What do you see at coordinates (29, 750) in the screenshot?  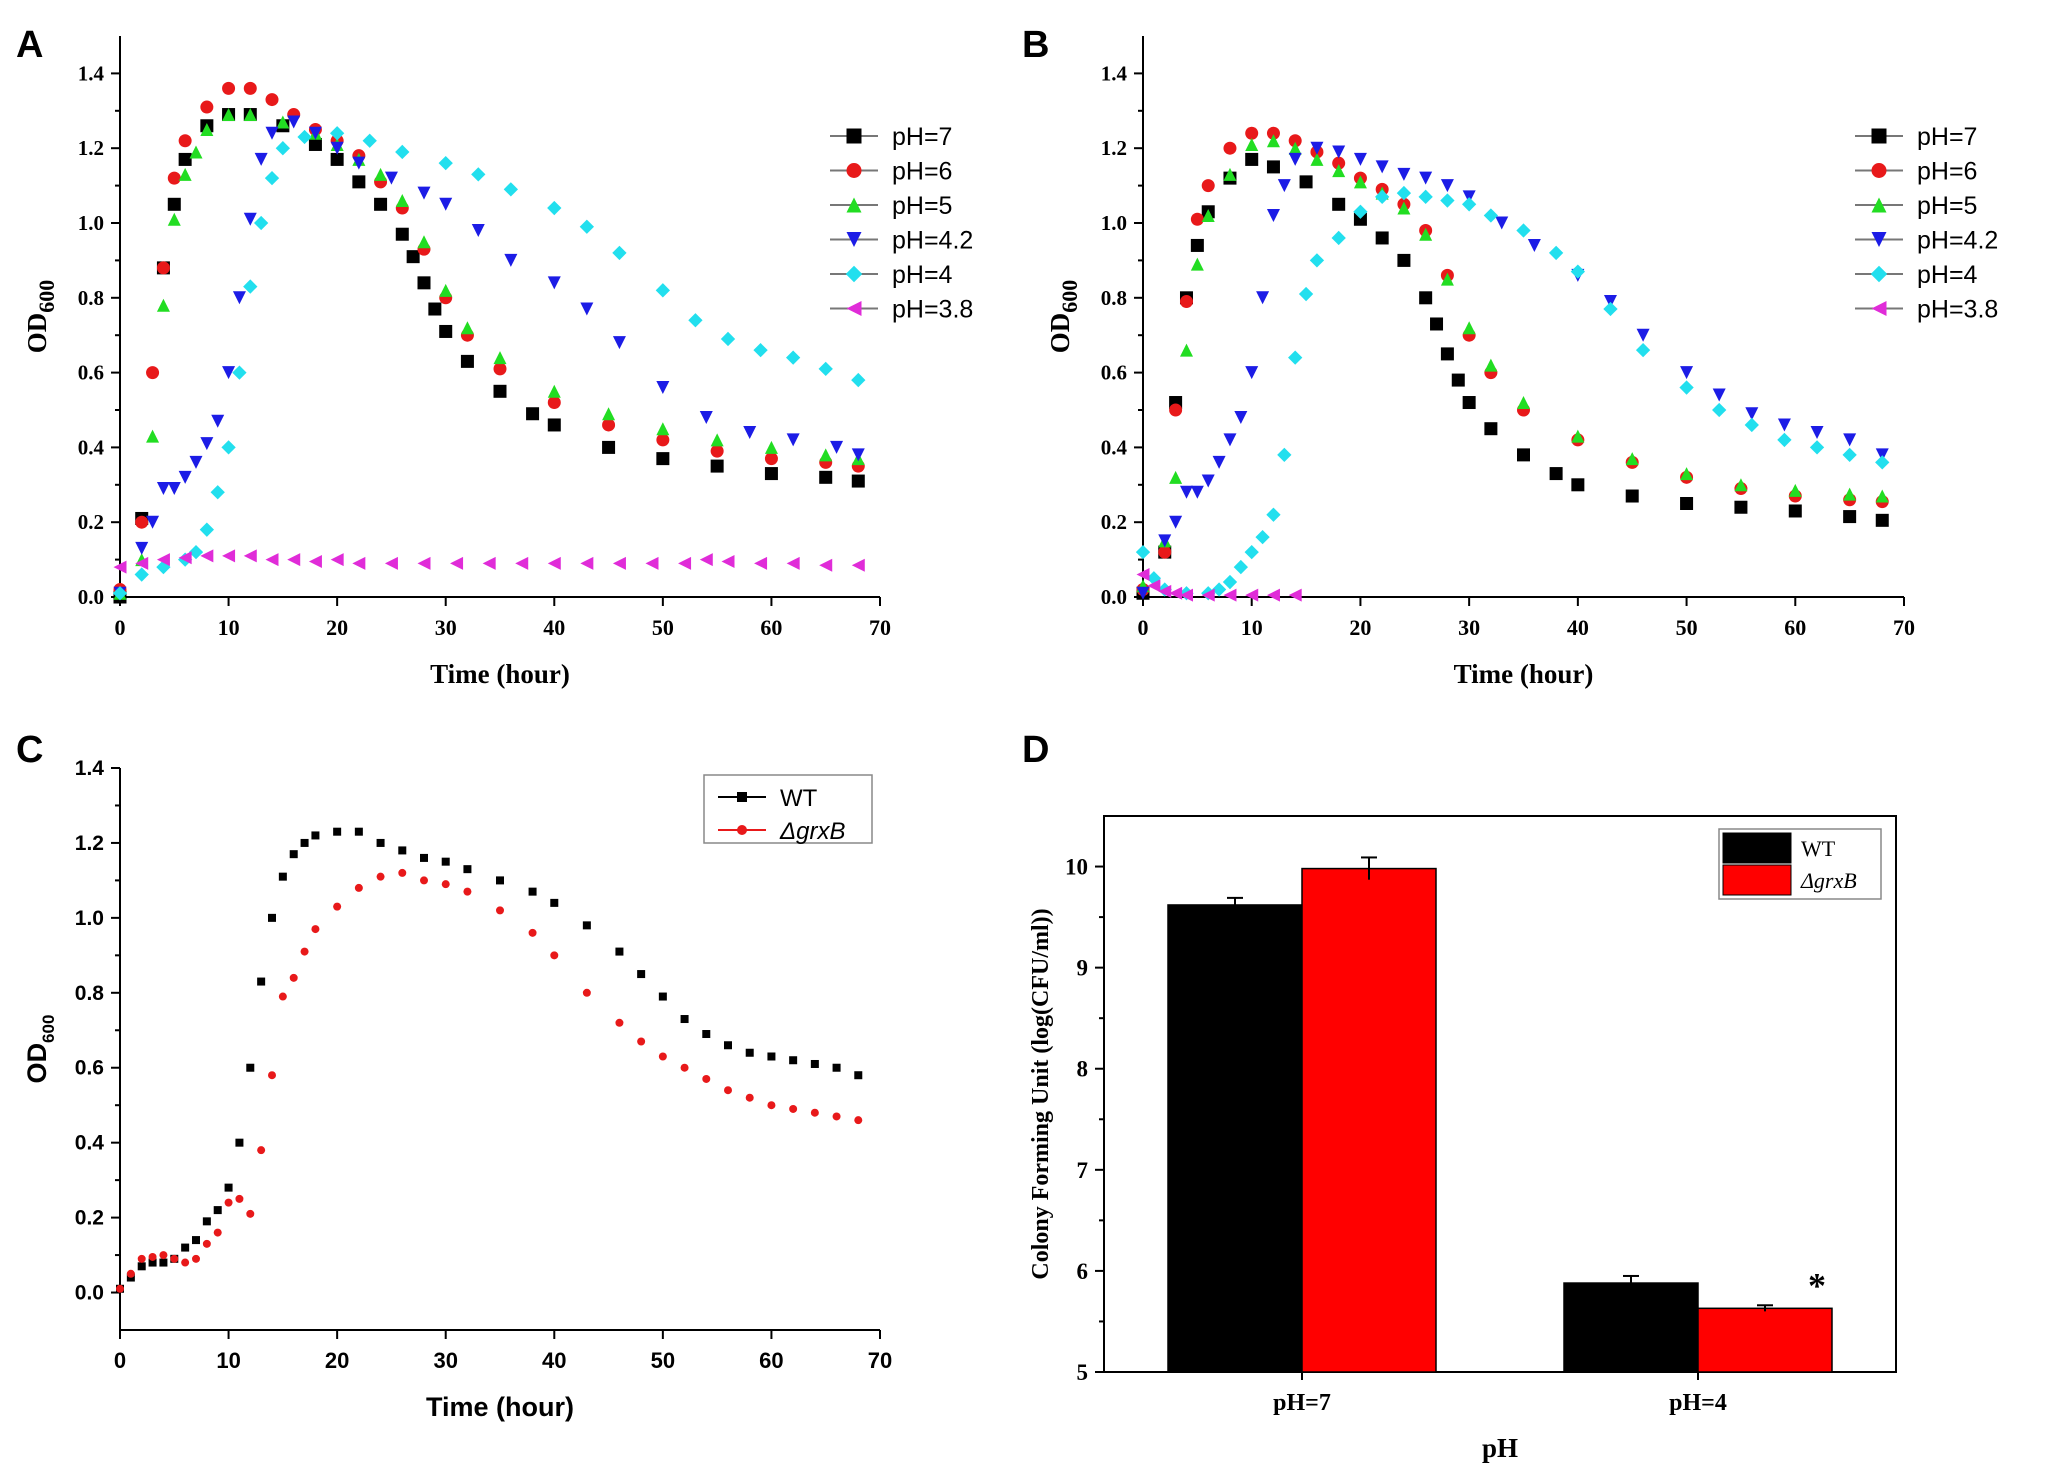 I see `panel-label-c: C` at bounding box center [29, 750].